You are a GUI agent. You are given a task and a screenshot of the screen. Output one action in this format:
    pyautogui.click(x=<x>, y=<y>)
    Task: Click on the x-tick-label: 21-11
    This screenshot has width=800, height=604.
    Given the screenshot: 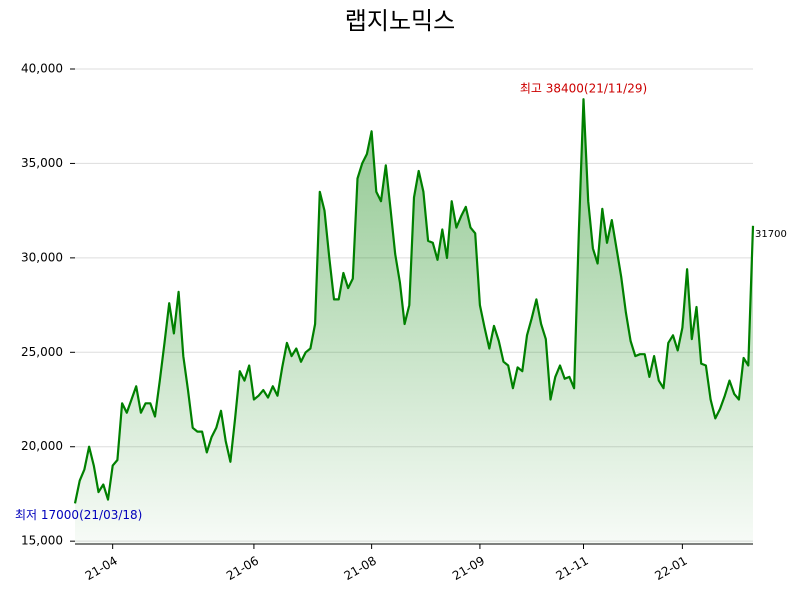 What is the action you would take?
    pyautogui.click(x=572, y=569)
    